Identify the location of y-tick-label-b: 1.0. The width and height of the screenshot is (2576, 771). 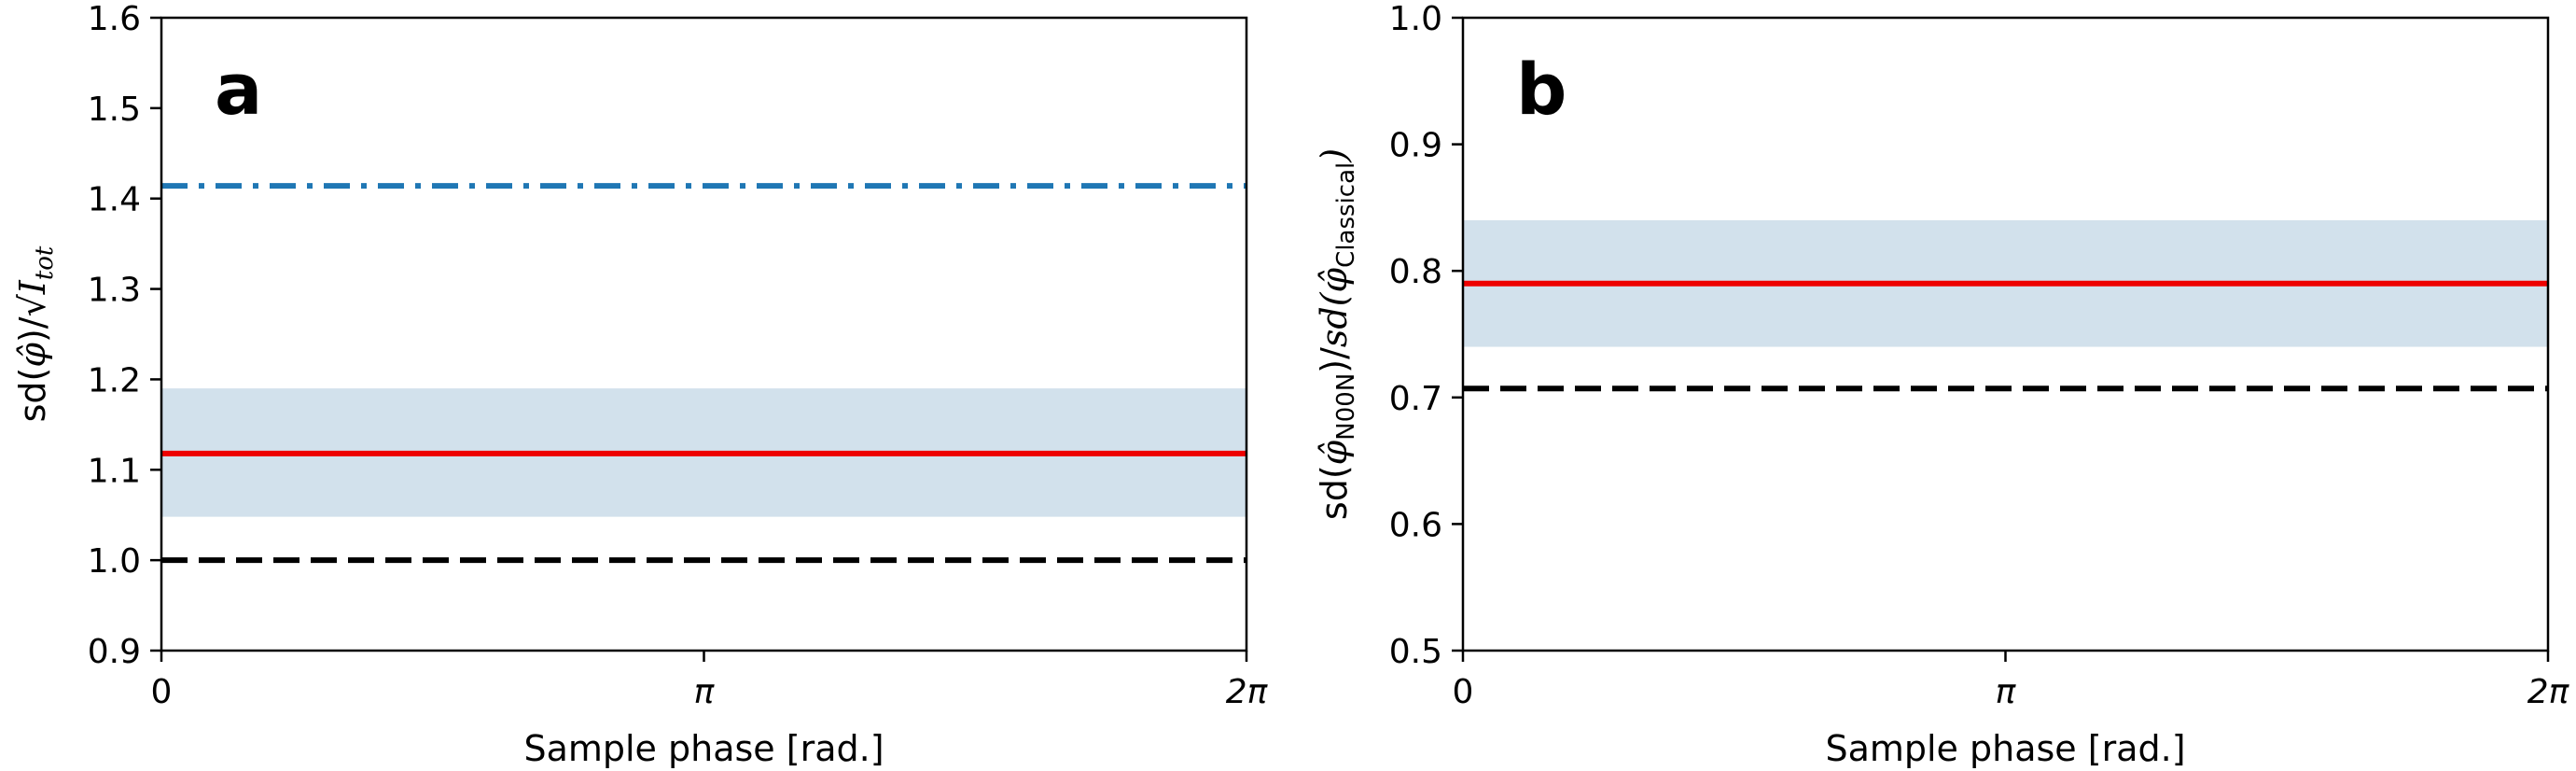
(1415, 19).